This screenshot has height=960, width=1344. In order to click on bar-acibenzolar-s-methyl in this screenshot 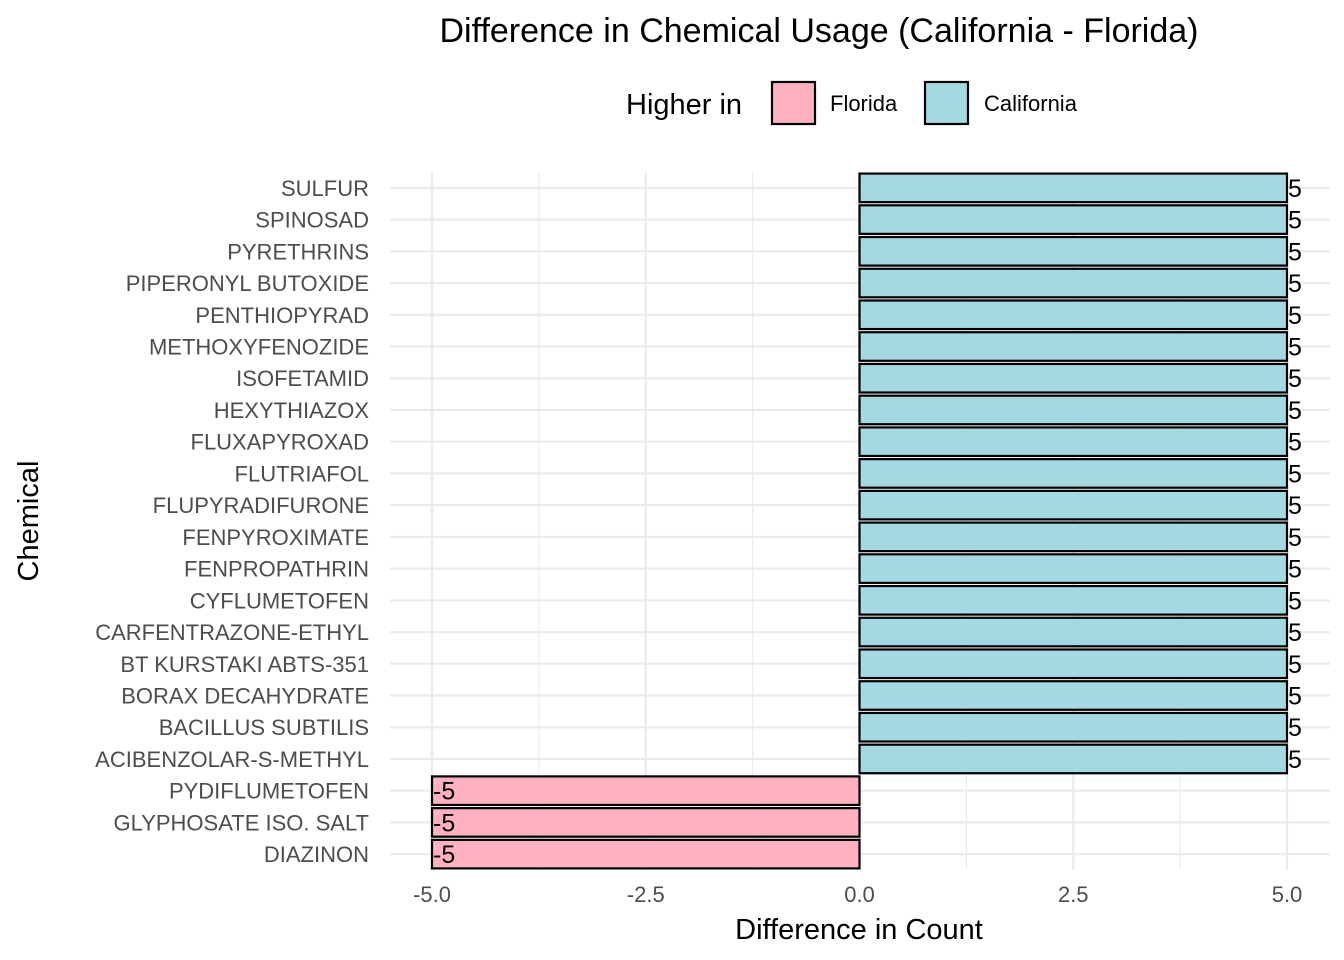, I will do `click(1073, 759)`.